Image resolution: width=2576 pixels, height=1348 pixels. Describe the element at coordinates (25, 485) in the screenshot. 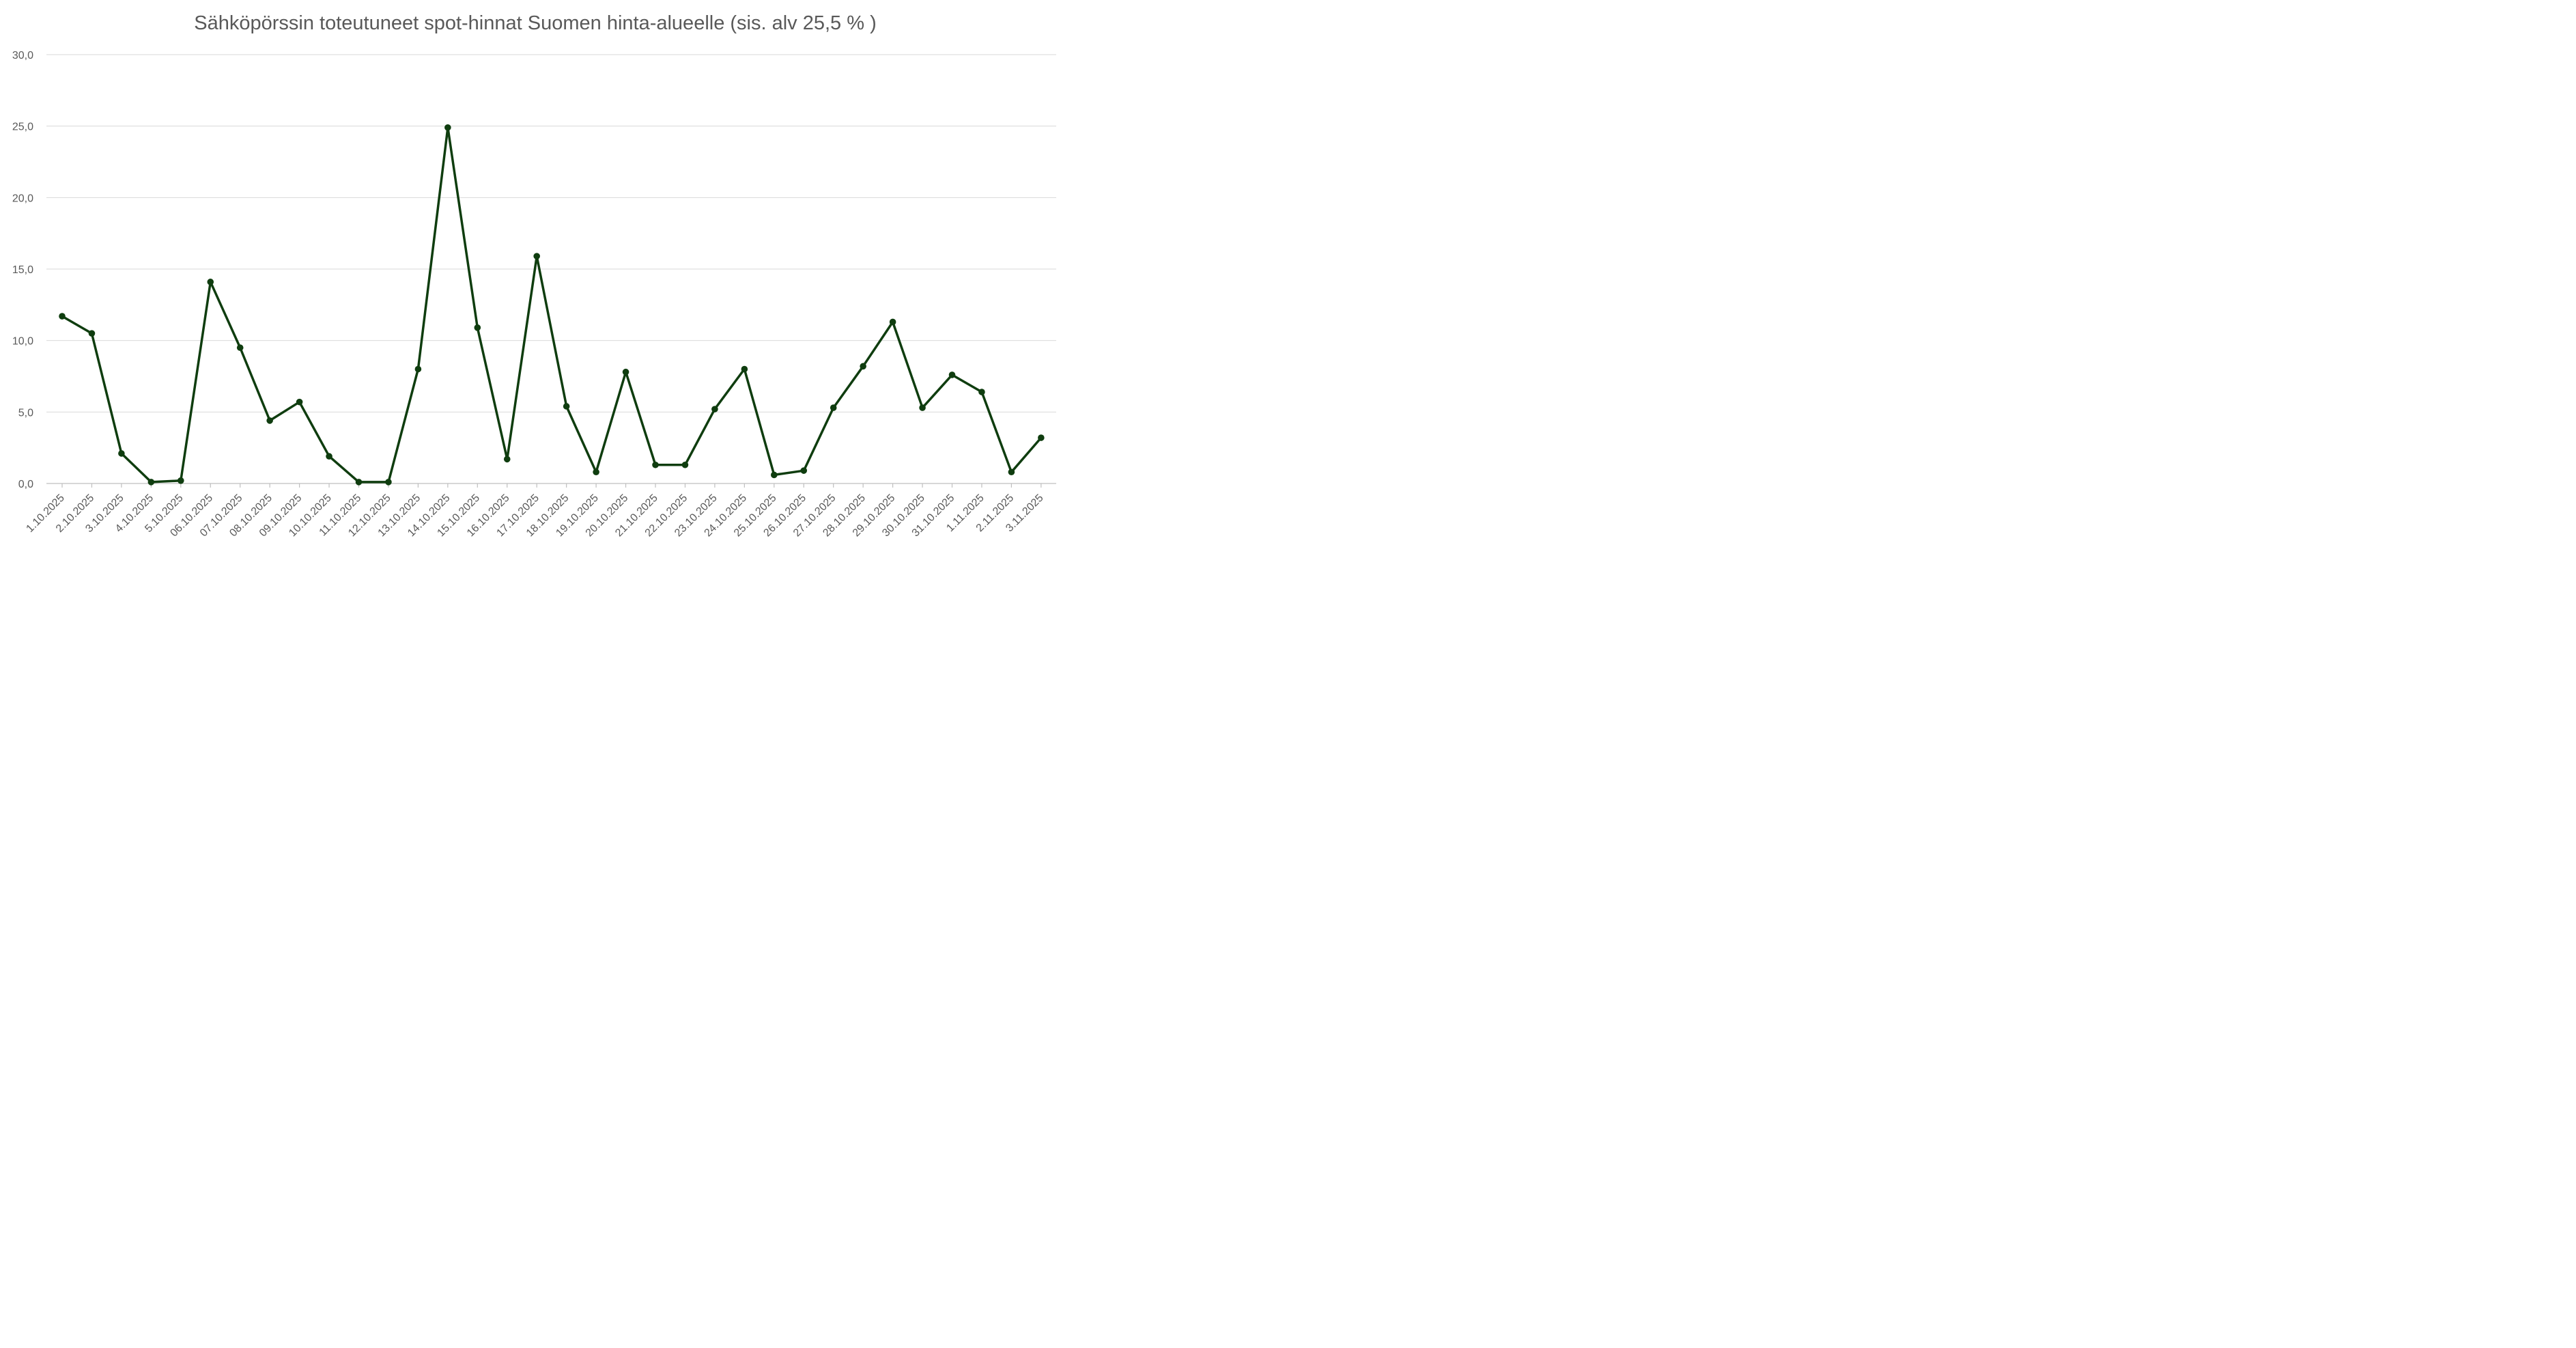

I see `y-tick-label: 0,0` at that location.